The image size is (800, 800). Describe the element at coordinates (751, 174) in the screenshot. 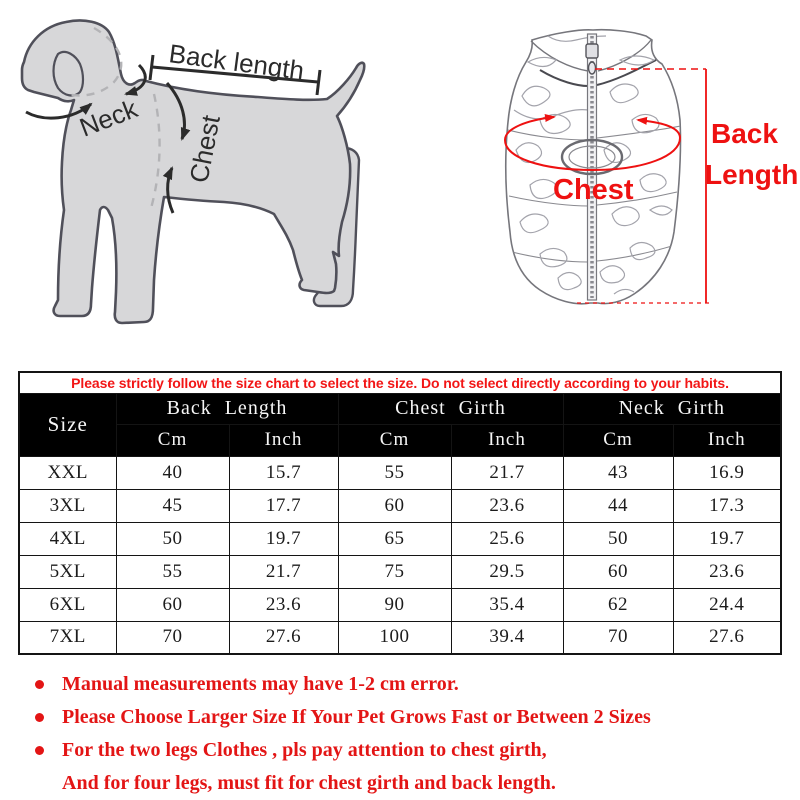

I see `vest-length-label: Length` at that location.